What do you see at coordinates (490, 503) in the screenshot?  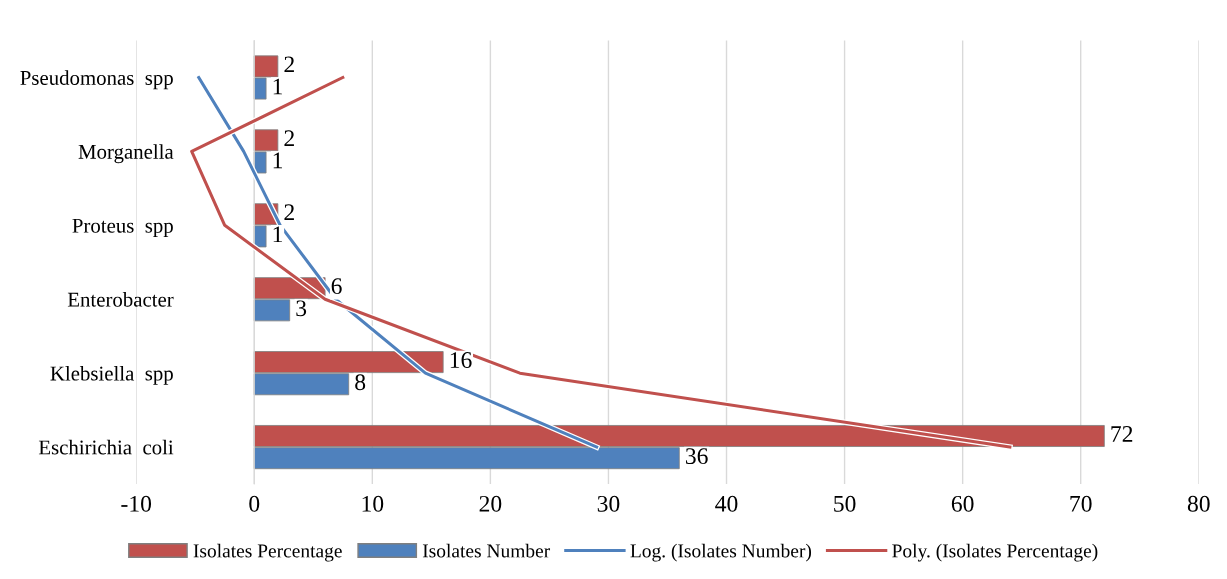 I see `x-tick-label: 20` at bounding box center [490, 503].